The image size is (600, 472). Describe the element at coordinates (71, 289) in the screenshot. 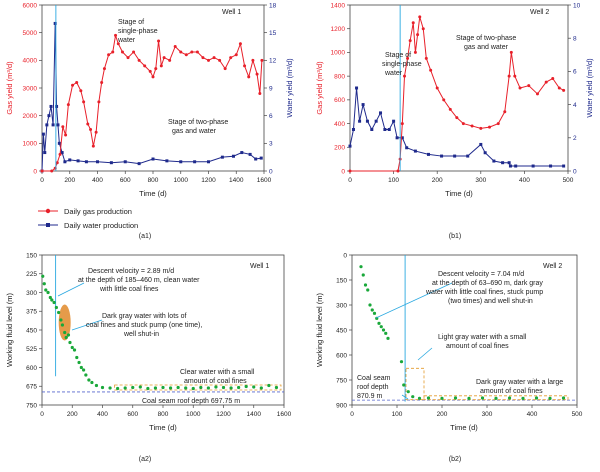

I see `arrow-a2-descent` at that location.